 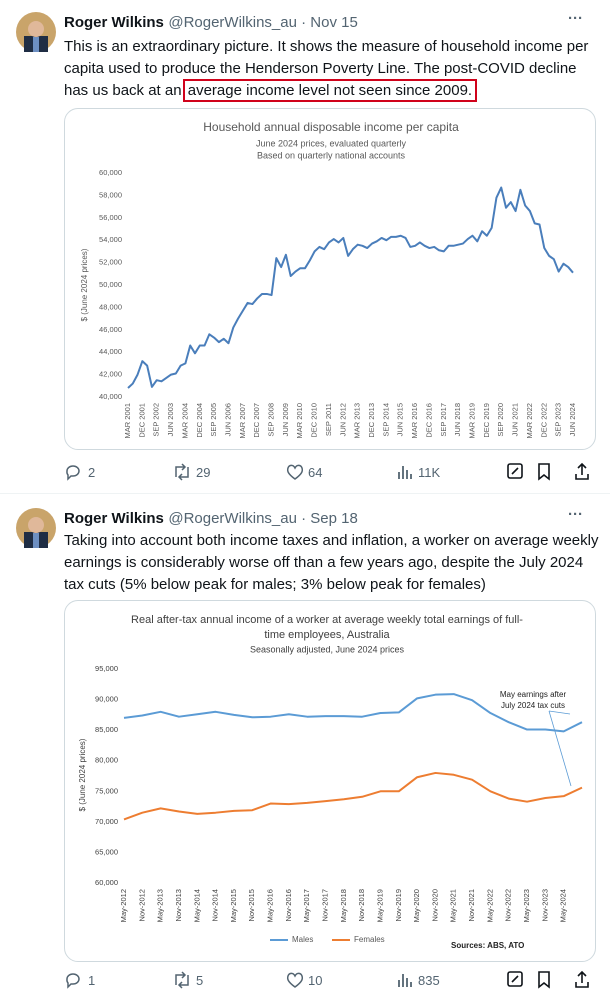 What do you see at coordinates (233, 905) in the screenshot?
I see `x-tick-label: May-2015` at bounding box center [233, 905].